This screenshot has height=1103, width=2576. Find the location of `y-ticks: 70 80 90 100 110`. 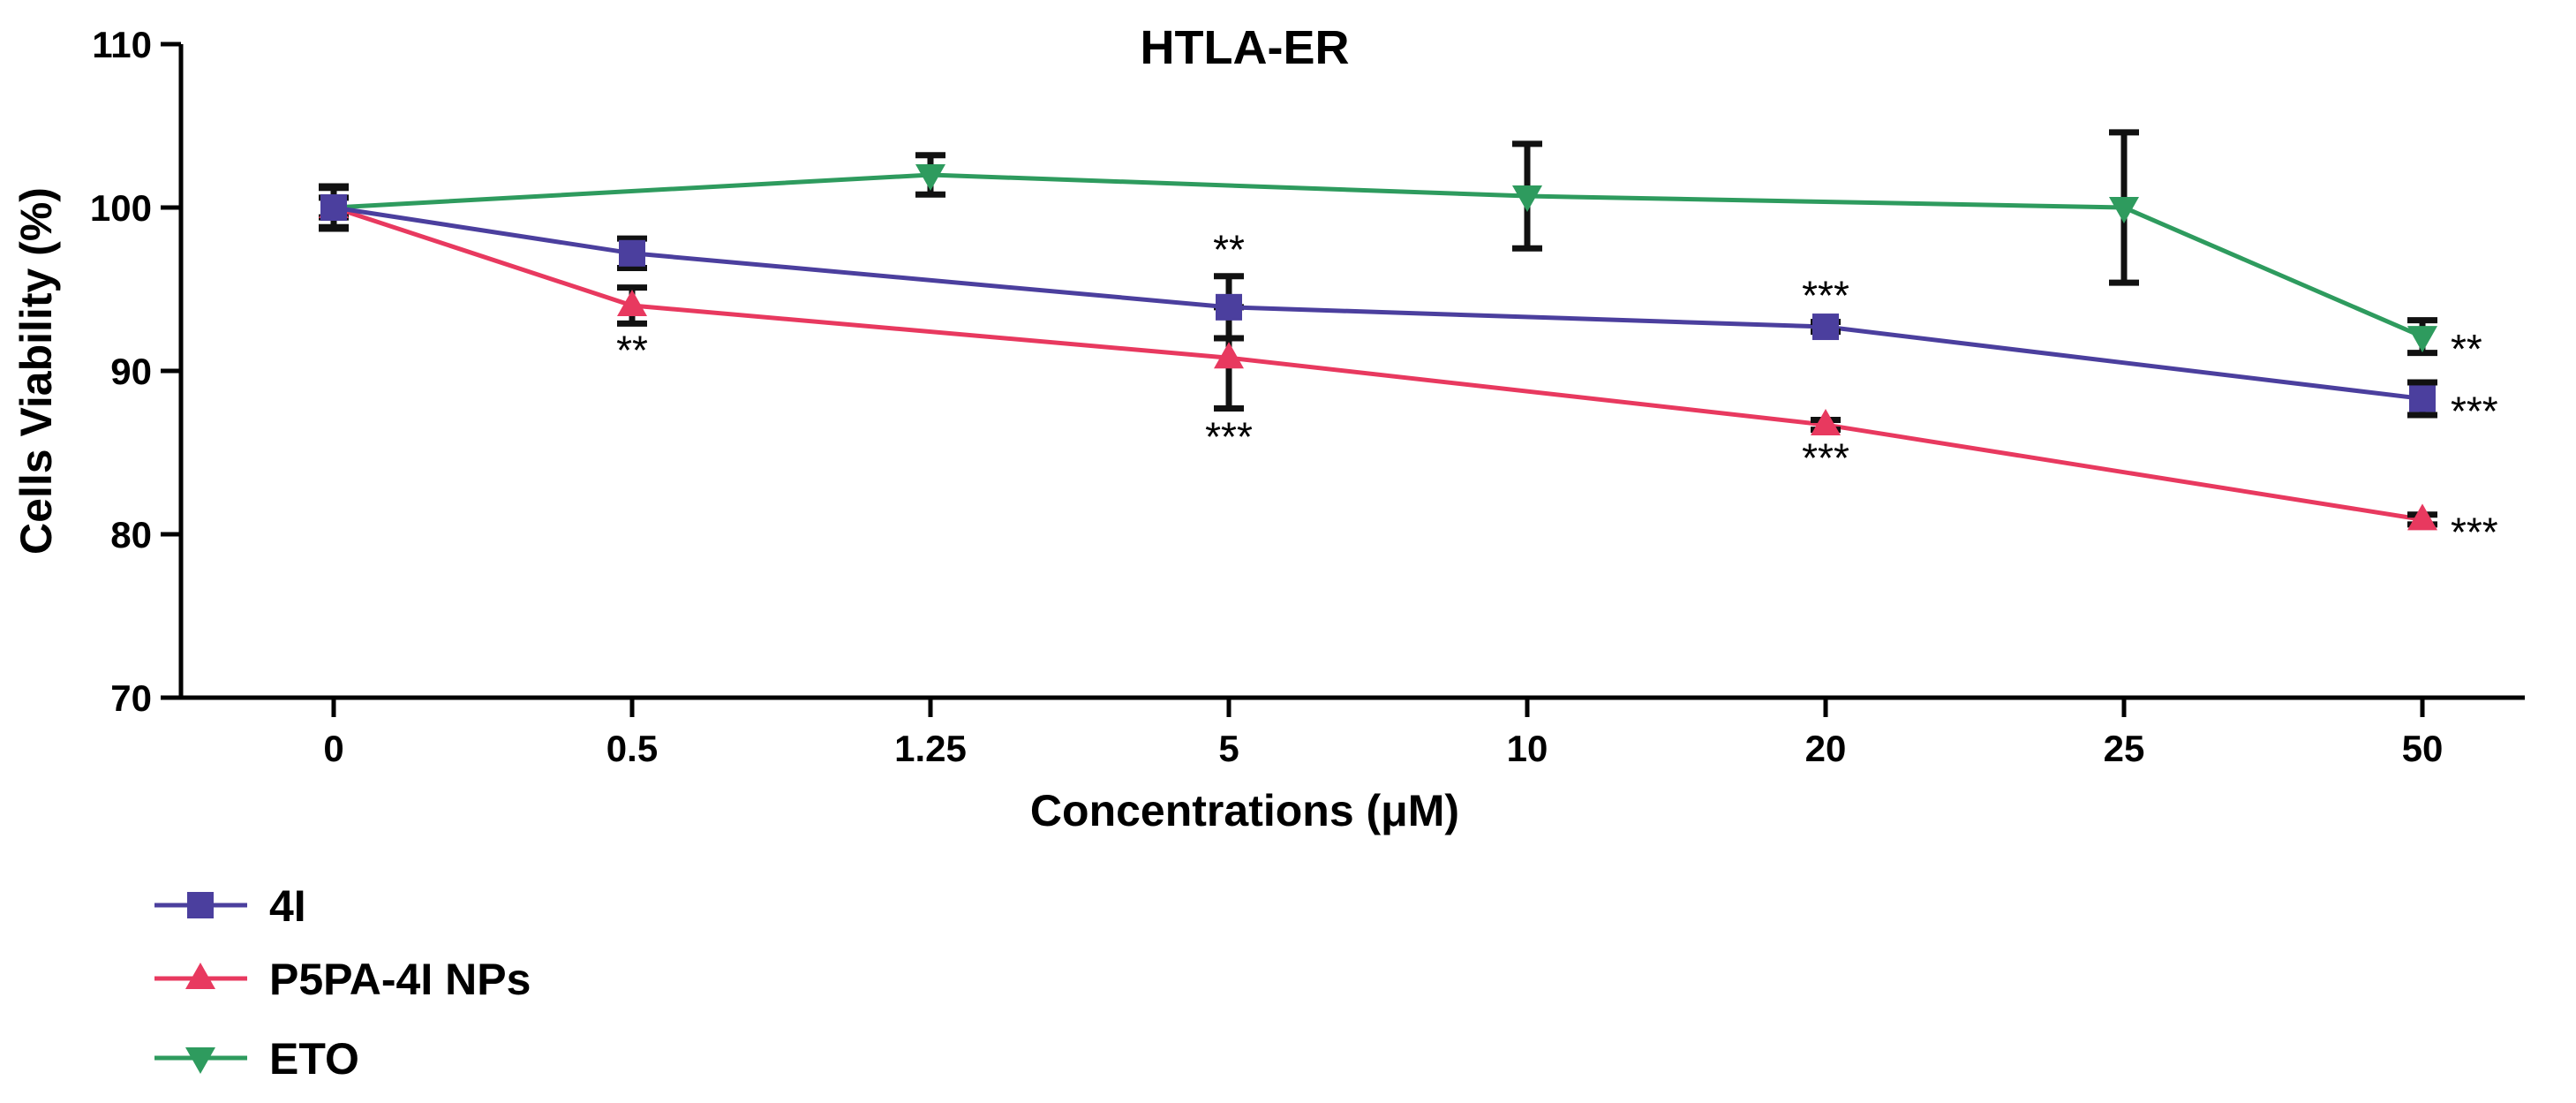

y-ticks: 70 80 90 100 110 is located at coordinates (136, 371).